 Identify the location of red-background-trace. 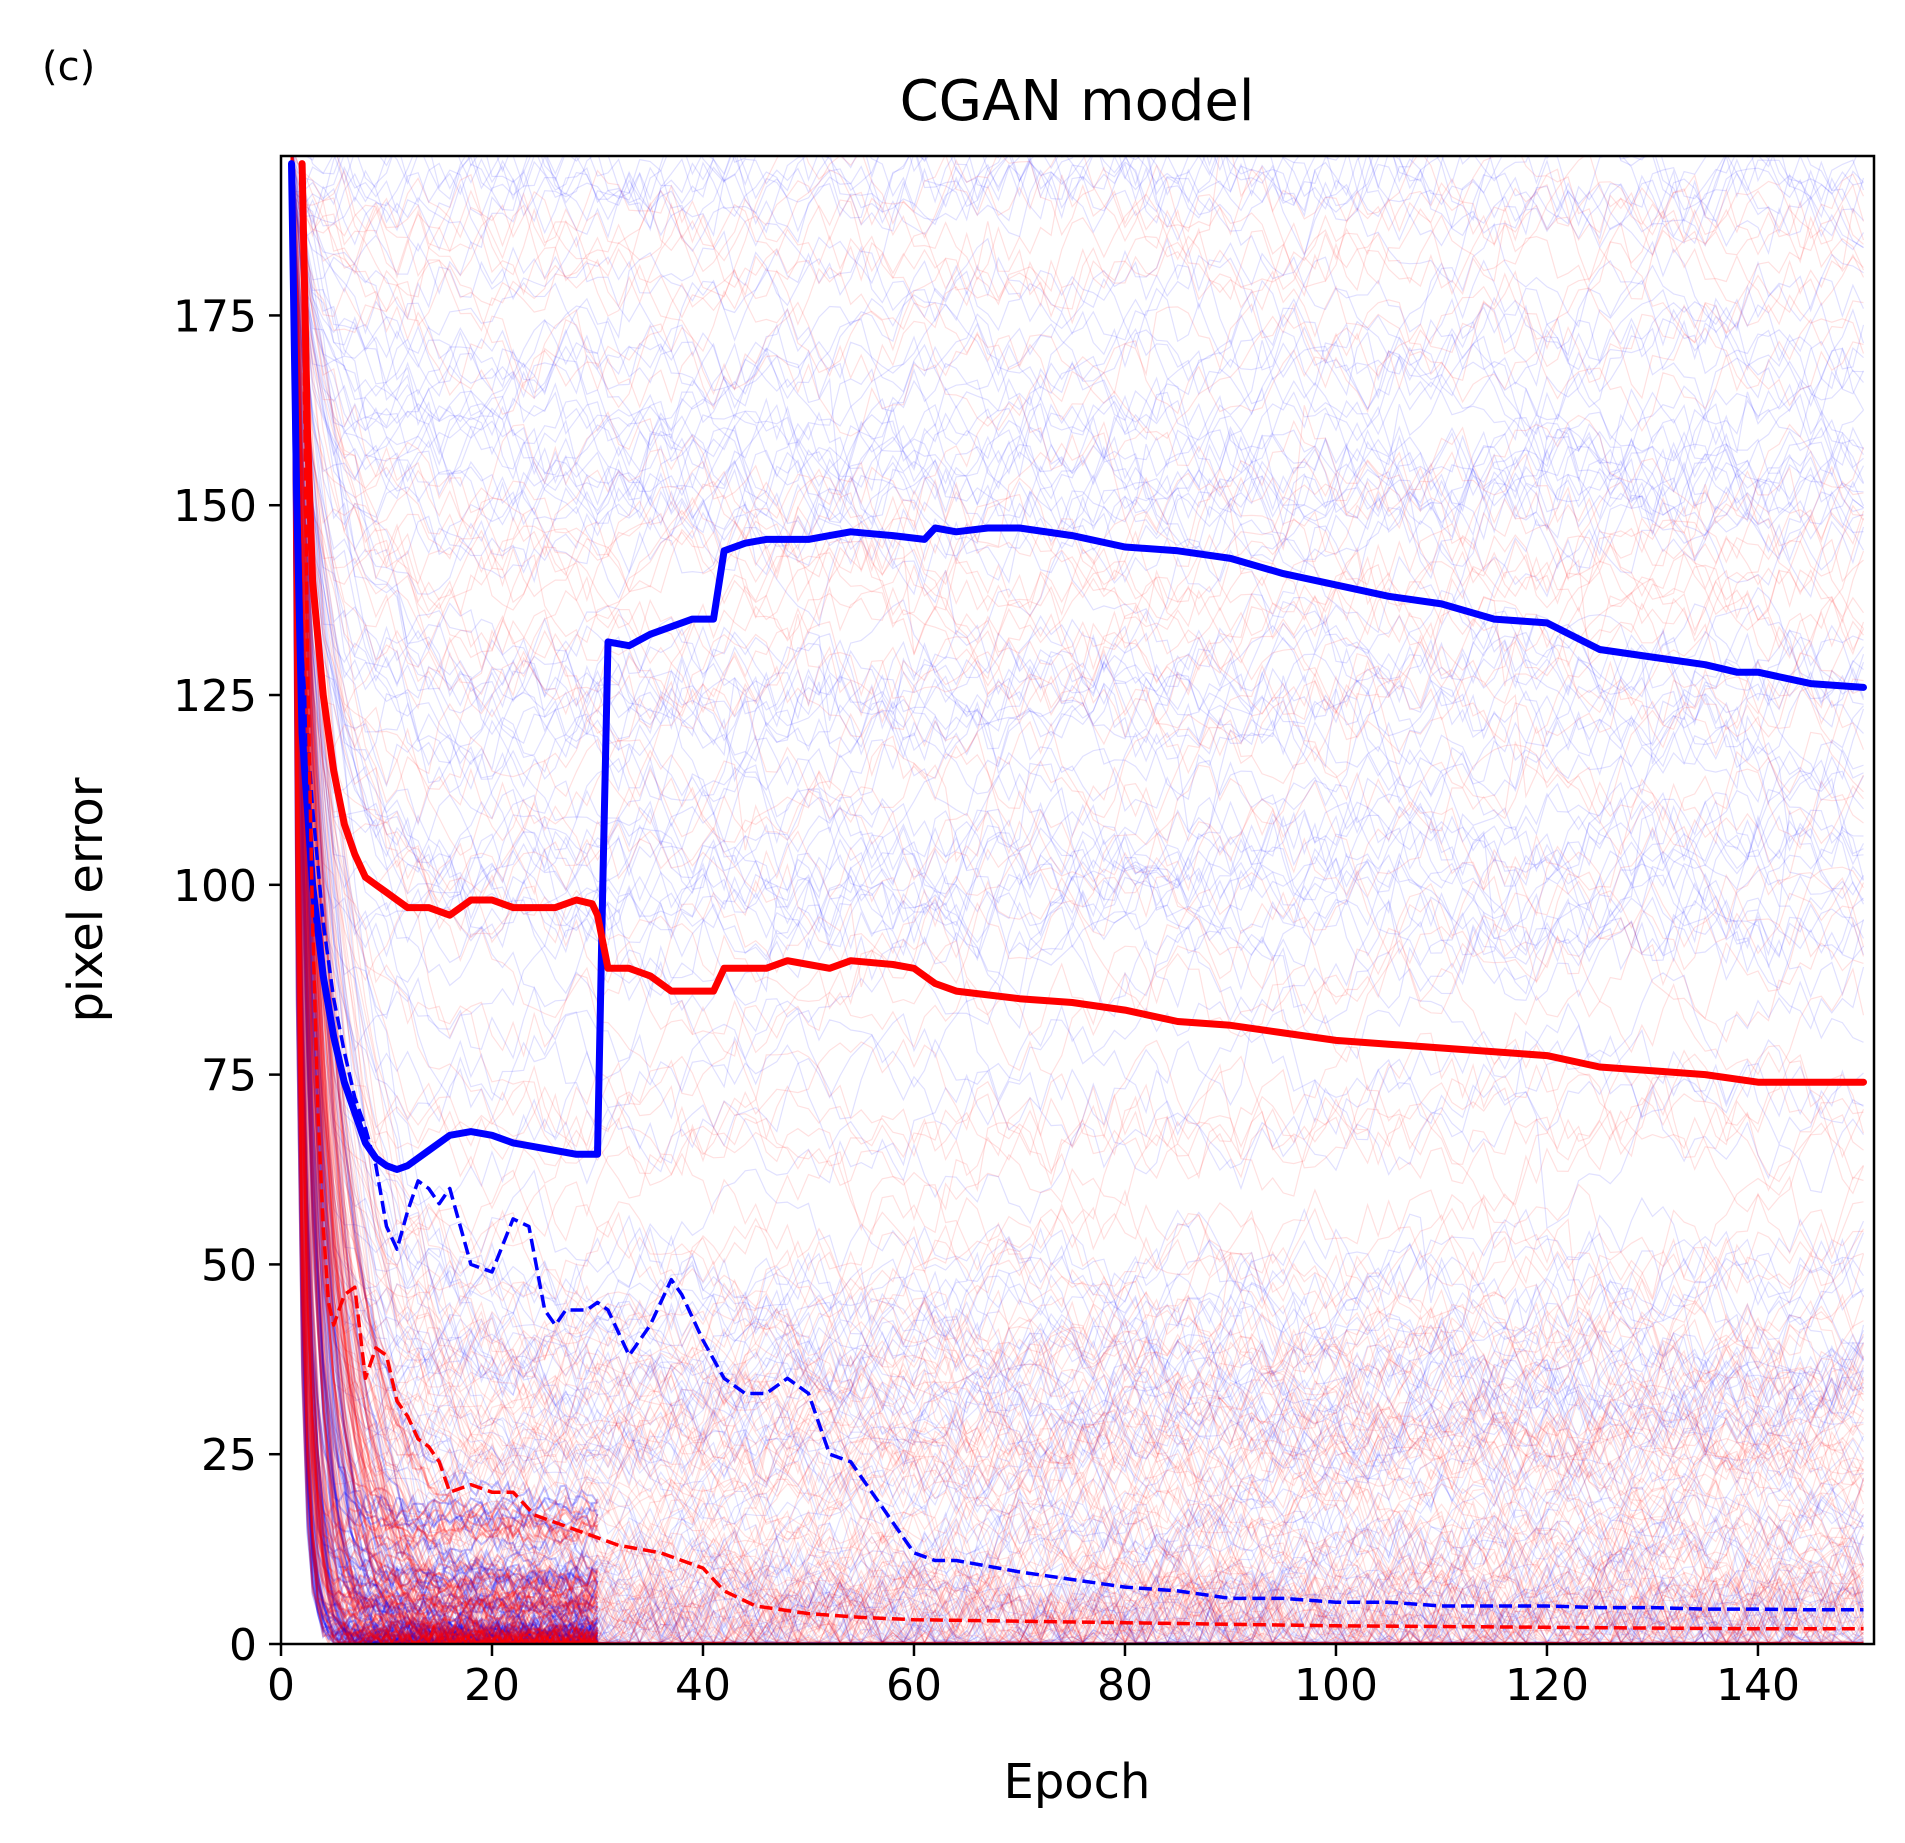
(1078, 296).